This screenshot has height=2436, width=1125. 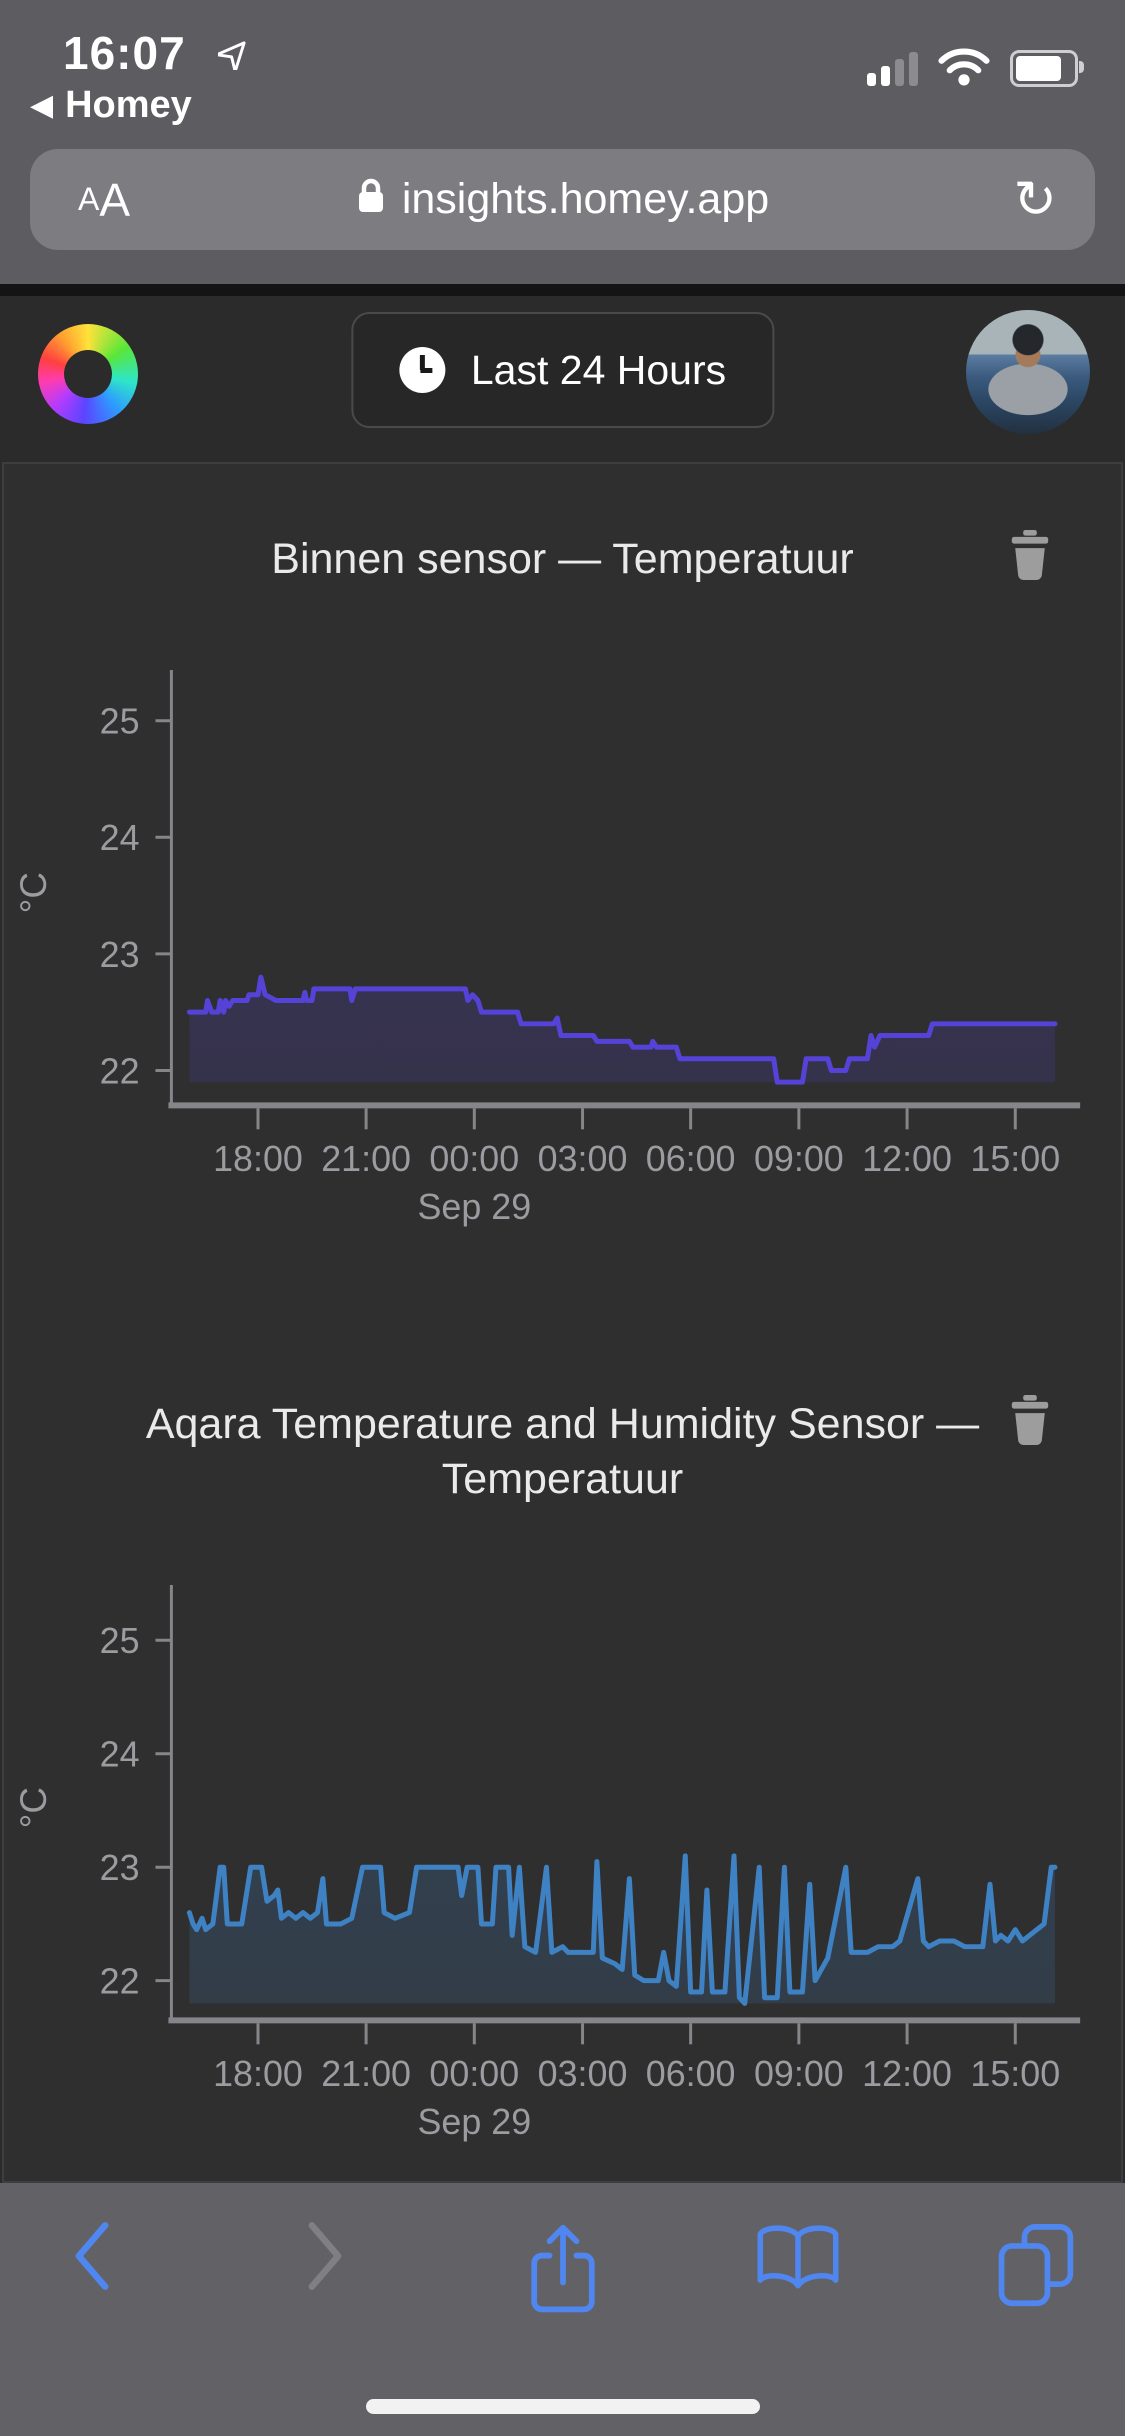 What do you see at coordinates (92, 2258) in the screenshot?
I see `back-button` at bounding box center [92, 2258].